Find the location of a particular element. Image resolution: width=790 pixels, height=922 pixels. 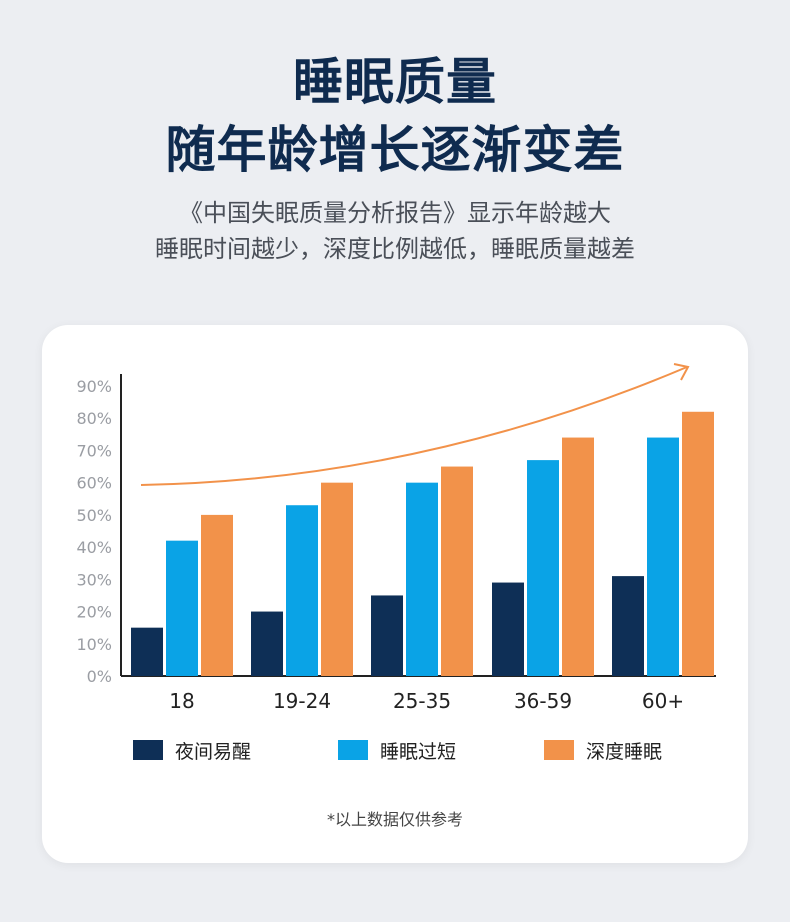

y-tick-label: 80% is located at coordinates (94, 418).